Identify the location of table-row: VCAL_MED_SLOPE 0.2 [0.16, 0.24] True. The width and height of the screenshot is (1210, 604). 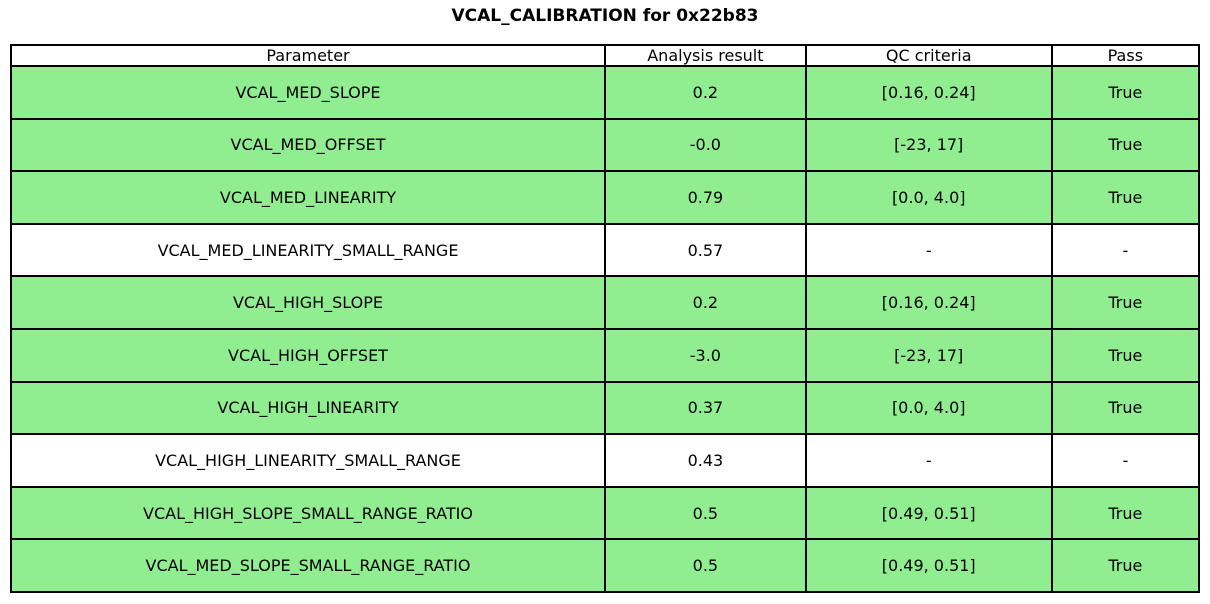
(605, 92).